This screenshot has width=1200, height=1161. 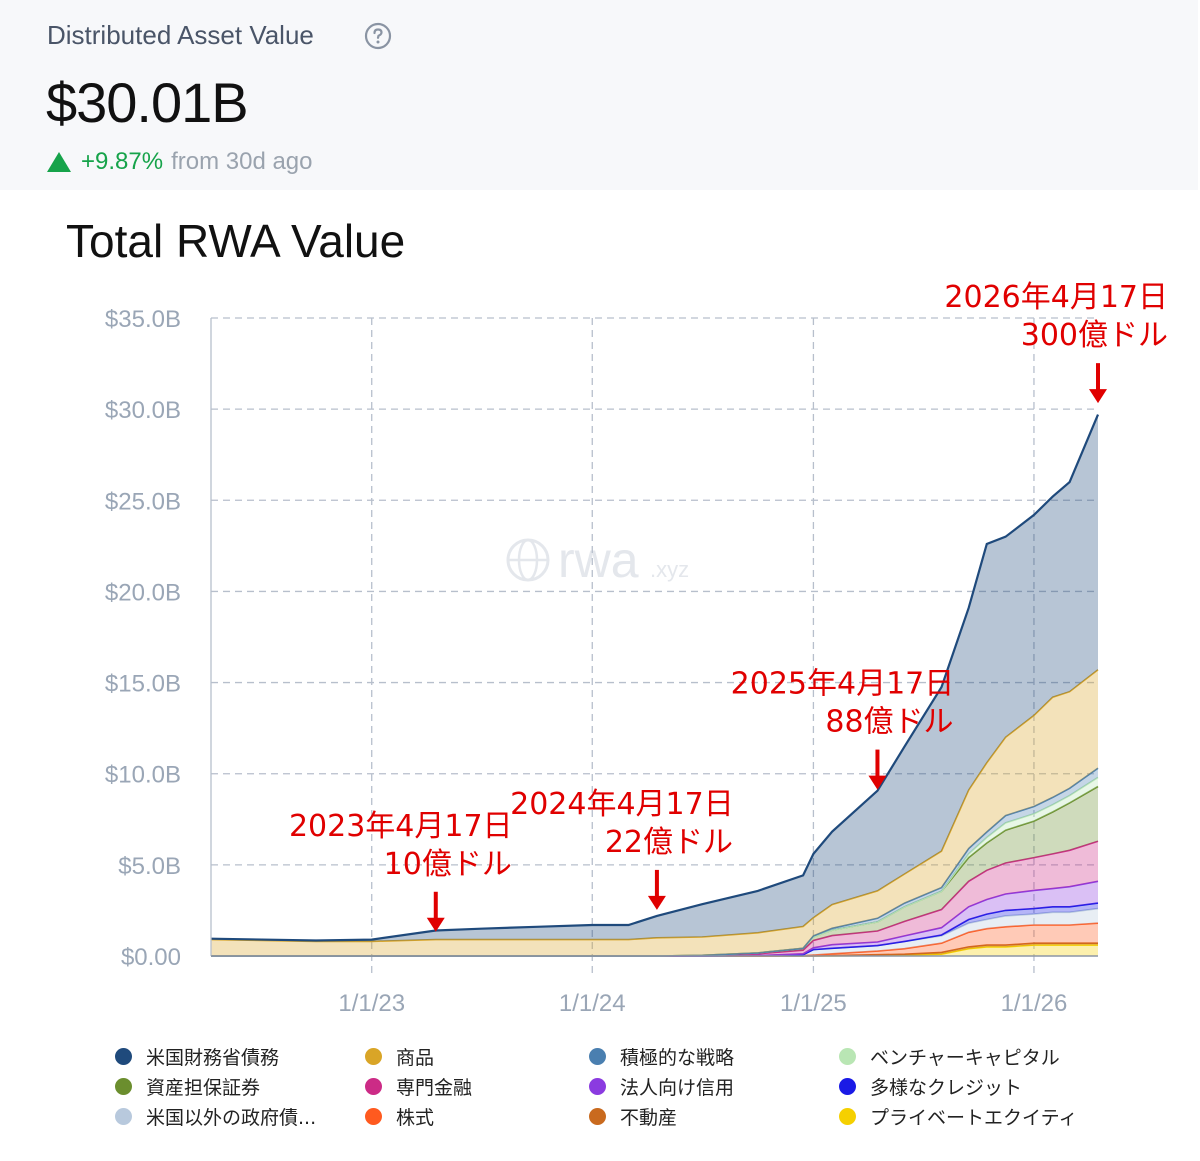 I want to click on annotation-value: 22億ドル, so click(x=669, y=842).